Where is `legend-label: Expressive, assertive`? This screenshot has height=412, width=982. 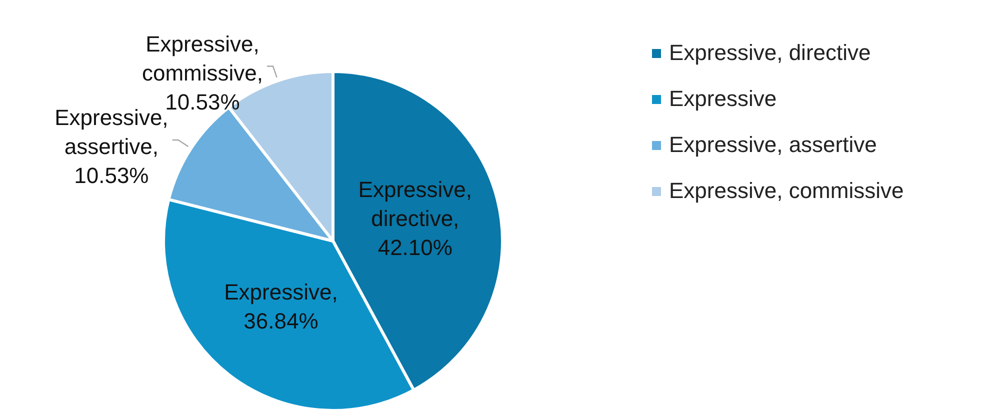
legend-label: Expressive, assertive is located at coordinates (773, 145).